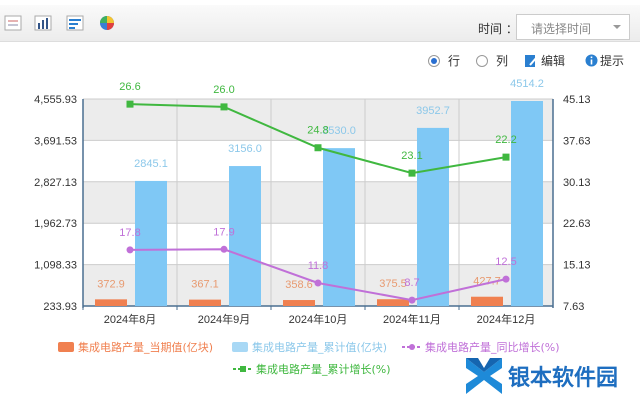 Image resolution: width=640 pixels, height=407 pixels. Describe the element at coordinates (55, 224) in the screenshot. I see `left-tick-label: 1,962.73` at that location.